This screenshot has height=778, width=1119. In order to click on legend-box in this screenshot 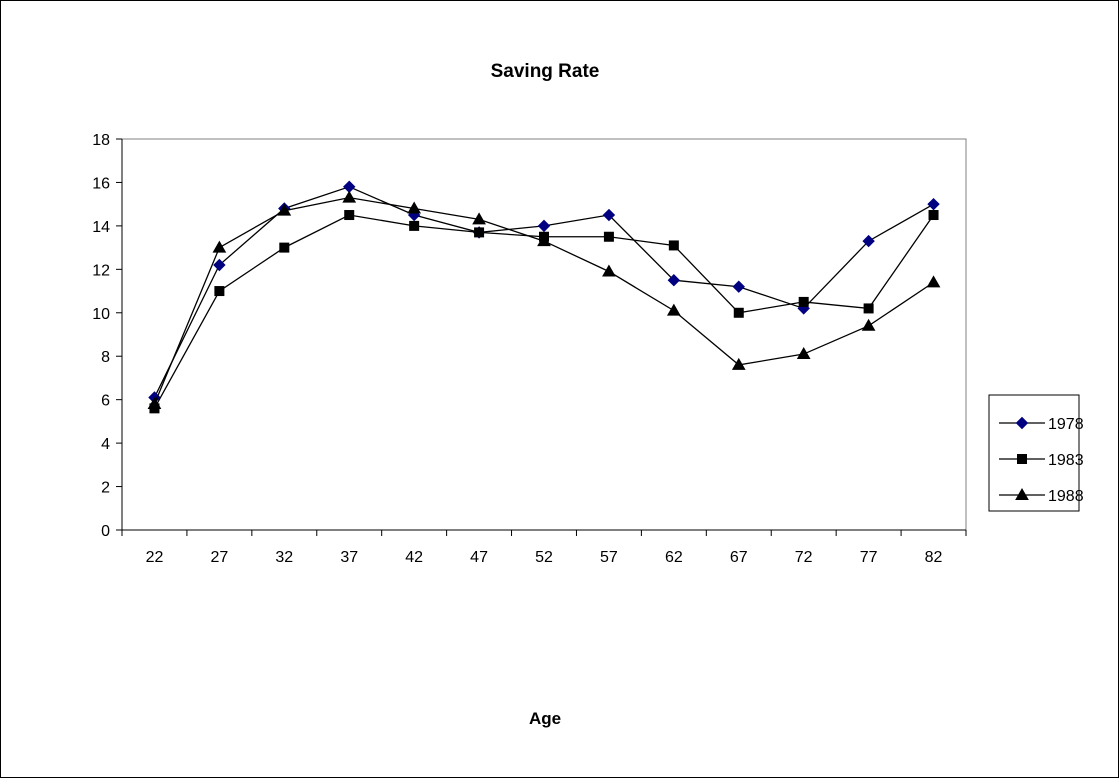, I will do `click(1034, 453)`.